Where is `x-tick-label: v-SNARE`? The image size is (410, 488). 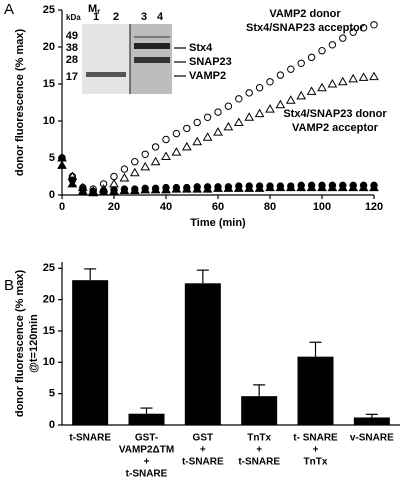 x-tick-label: v-SNARE is located at coordinates (372, 438).